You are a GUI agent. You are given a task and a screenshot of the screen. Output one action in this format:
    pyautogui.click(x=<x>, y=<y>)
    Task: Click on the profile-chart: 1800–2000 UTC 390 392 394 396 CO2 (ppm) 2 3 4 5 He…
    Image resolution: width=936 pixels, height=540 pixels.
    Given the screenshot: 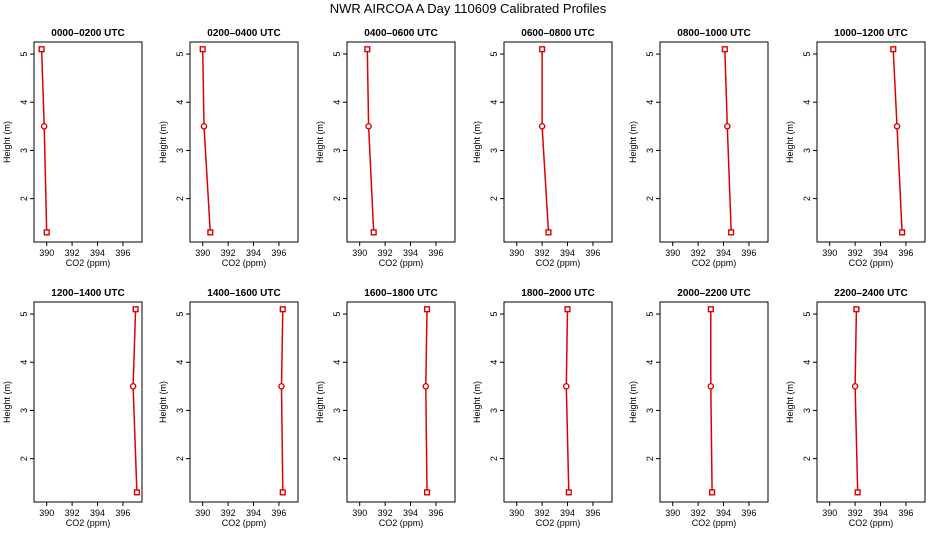 What is the action you would take?
    pyautogui.click(x=542, y=408)
    